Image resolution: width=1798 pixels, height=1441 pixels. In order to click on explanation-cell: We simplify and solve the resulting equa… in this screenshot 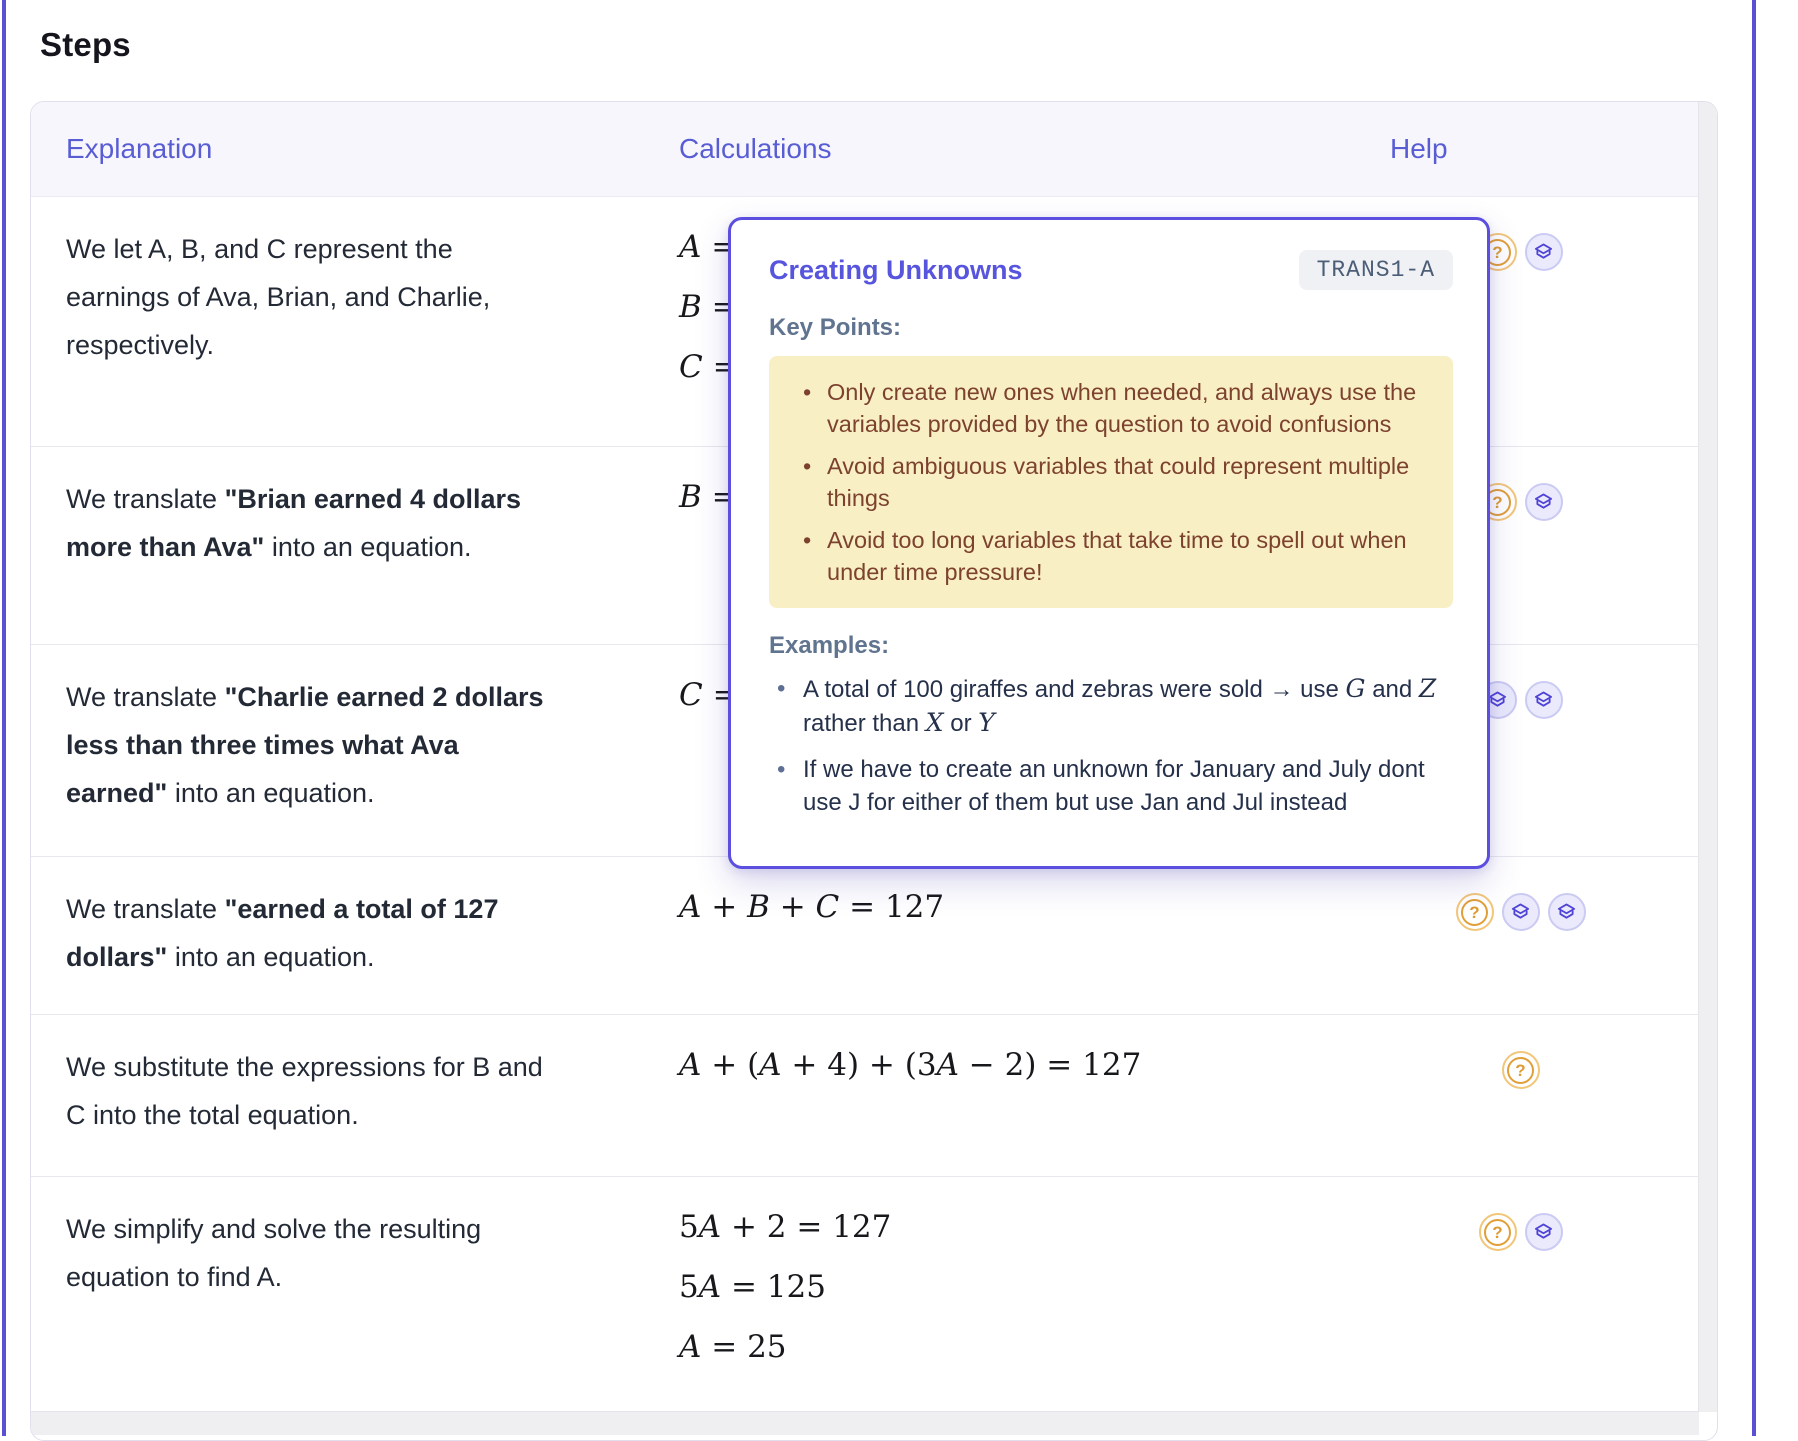, I will do `click(274, 1253)`.